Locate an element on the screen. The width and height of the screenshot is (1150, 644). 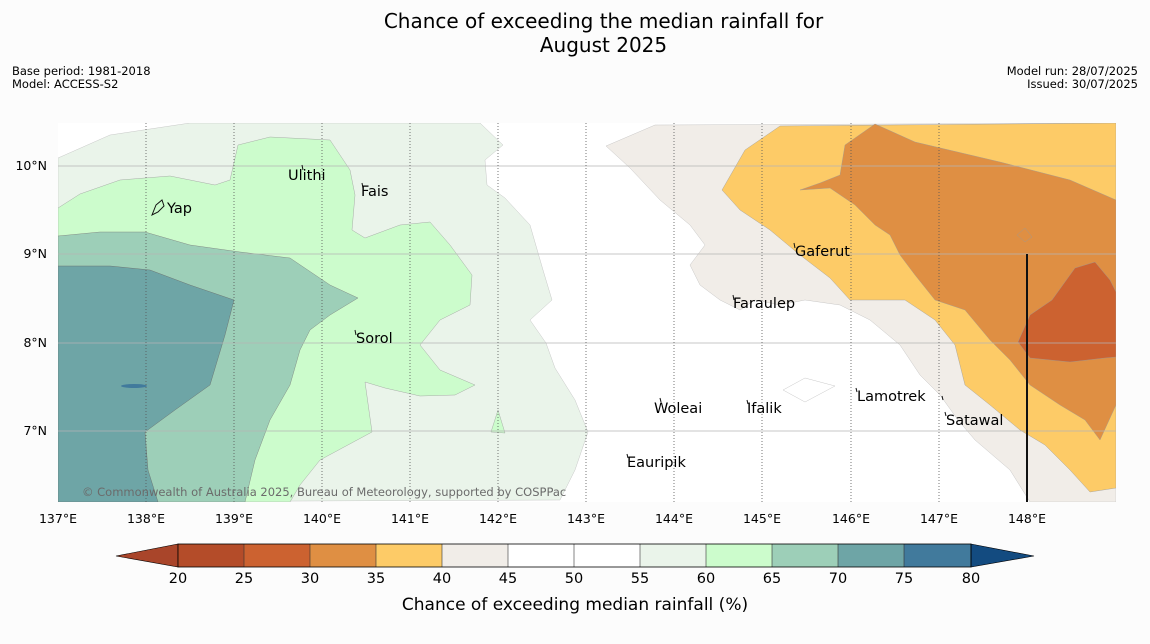
colorbar-tick-50: 50 is located at coordinates (574, 579).